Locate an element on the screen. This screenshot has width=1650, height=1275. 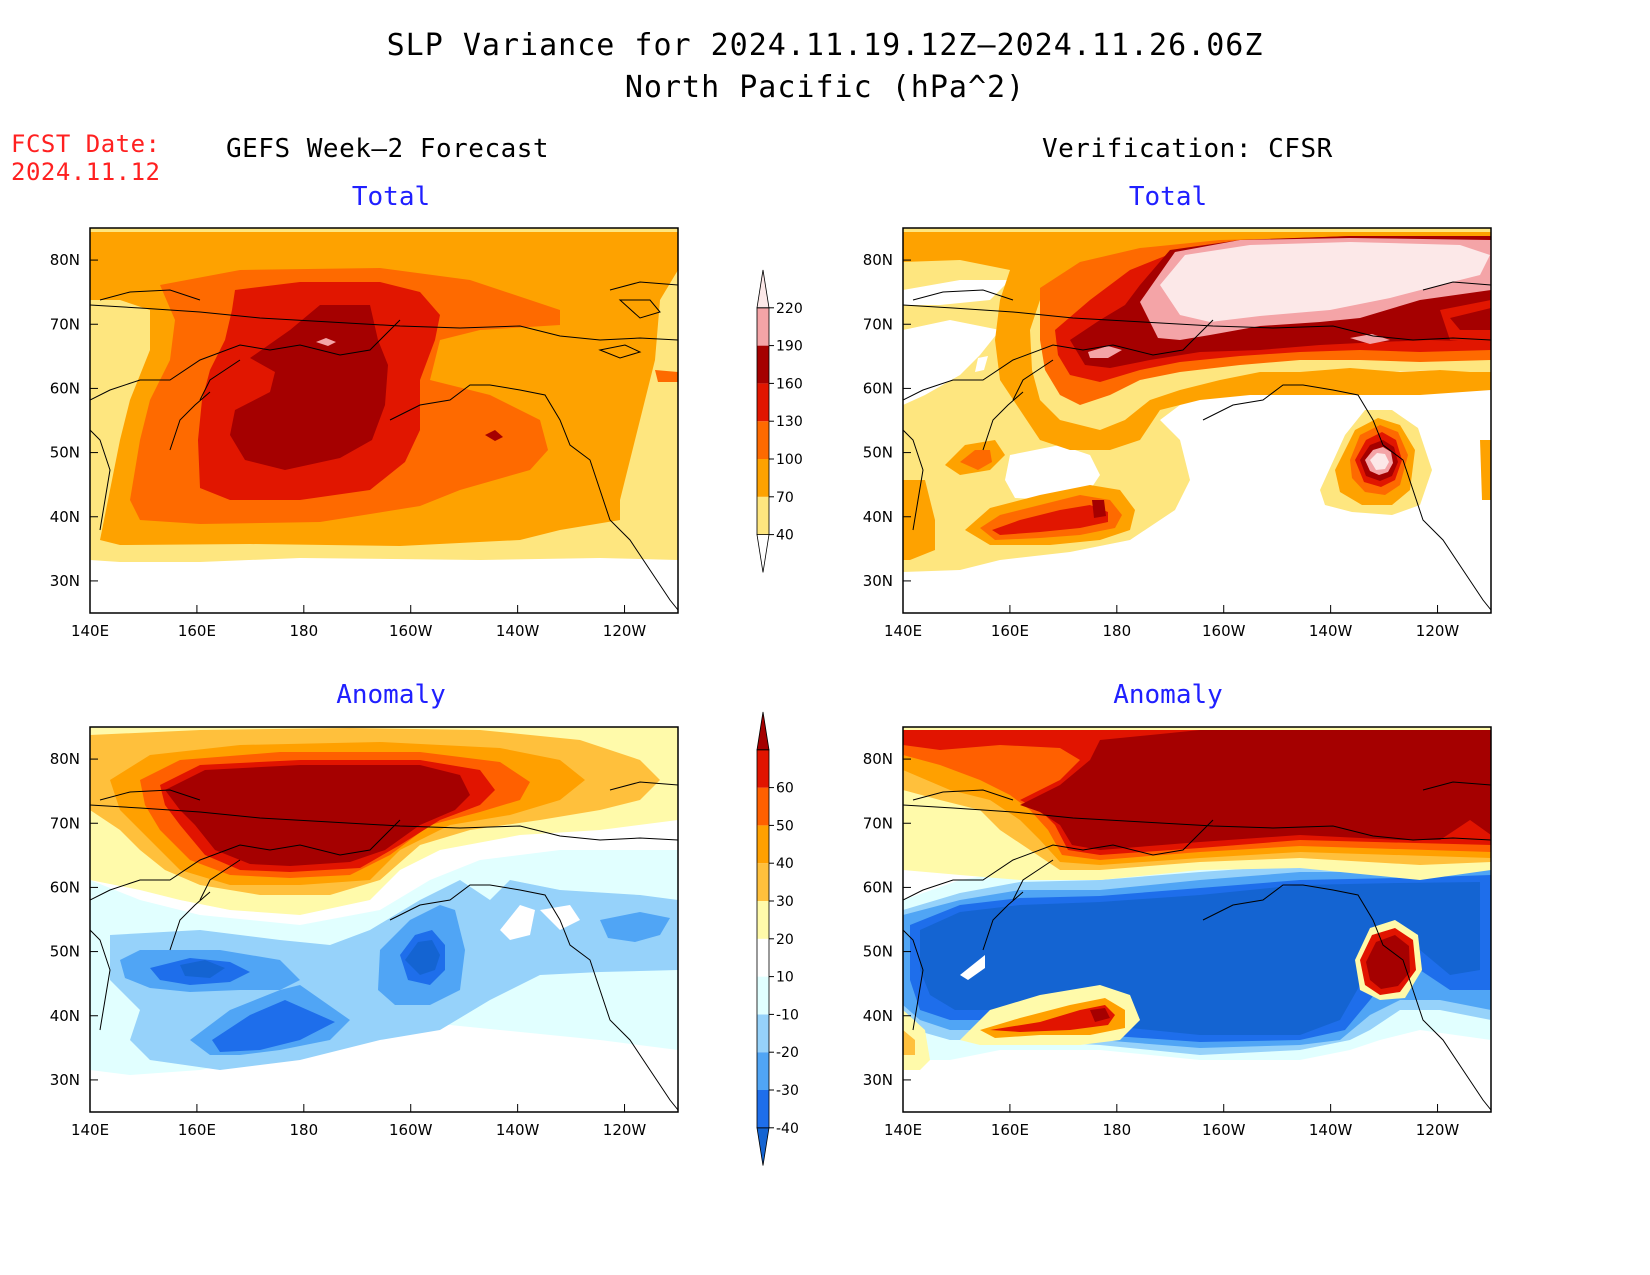
frame-top-left is located at coordinates (384, 420).